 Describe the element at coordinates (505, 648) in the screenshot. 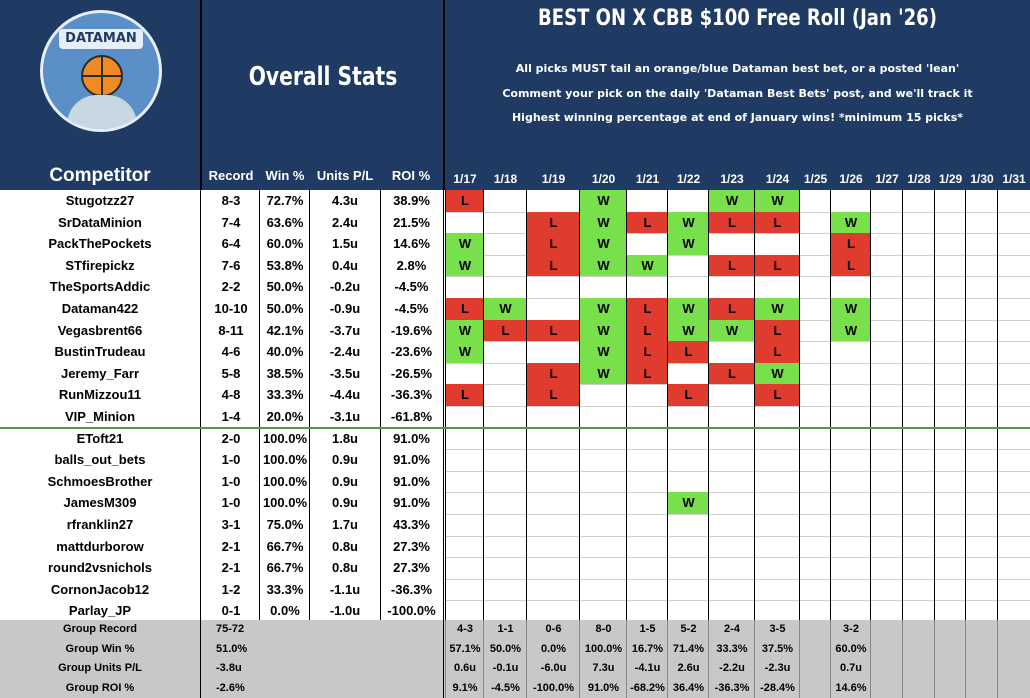

I see `summary-daily-value: 50.0%` at that location.